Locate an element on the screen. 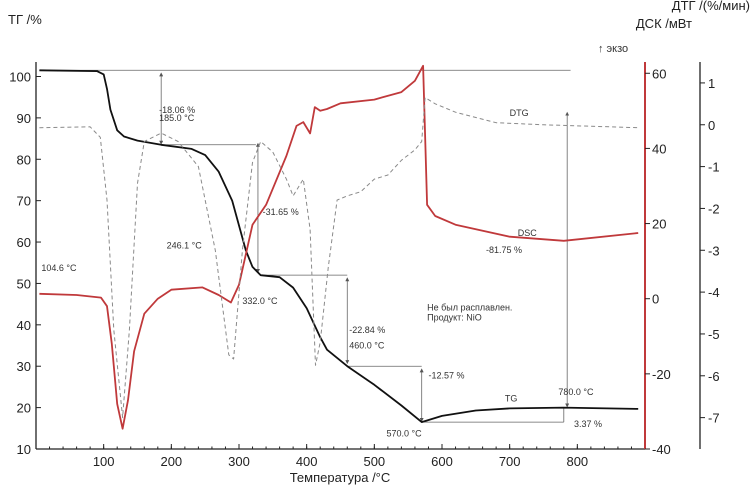 The image size is (753, 491). tg-tick-label: 60 is located at coordinates (24, 242).